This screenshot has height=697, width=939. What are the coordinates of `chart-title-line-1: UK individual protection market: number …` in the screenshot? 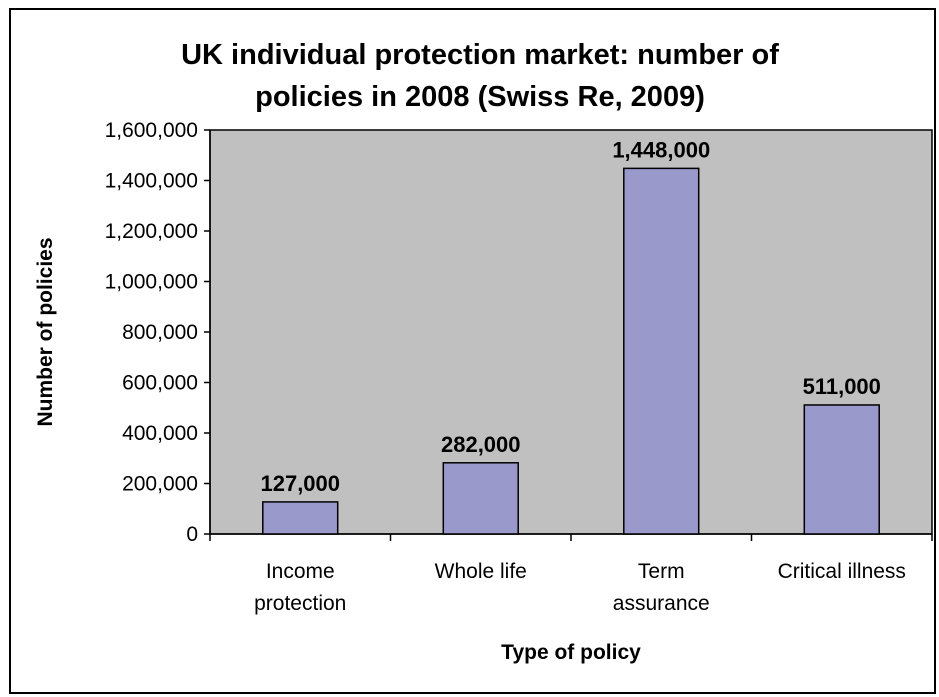 It's located at (480, 55).